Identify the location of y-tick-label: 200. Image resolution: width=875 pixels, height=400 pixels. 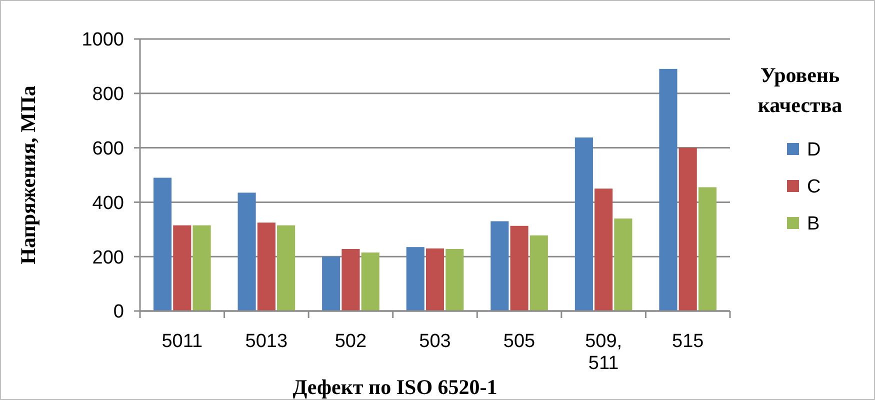
(108, 257).